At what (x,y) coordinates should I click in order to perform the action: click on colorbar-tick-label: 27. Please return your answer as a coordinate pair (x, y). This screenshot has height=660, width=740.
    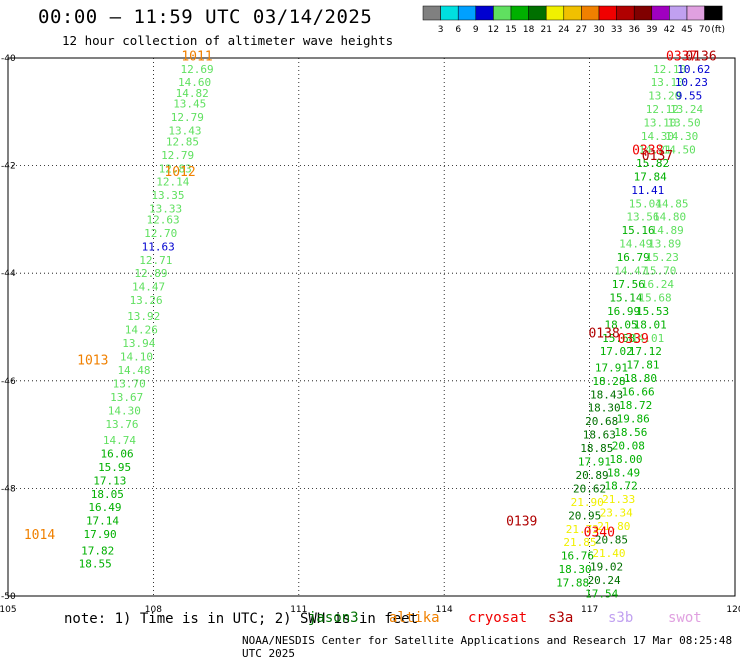
    Looking at the image, I should click on (581, 30).